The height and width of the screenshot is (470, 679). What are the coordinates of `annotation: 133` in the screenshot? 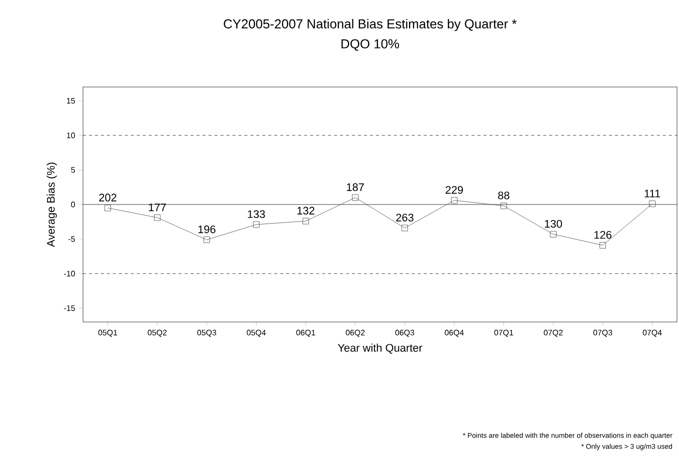 It's located at (256, 214).